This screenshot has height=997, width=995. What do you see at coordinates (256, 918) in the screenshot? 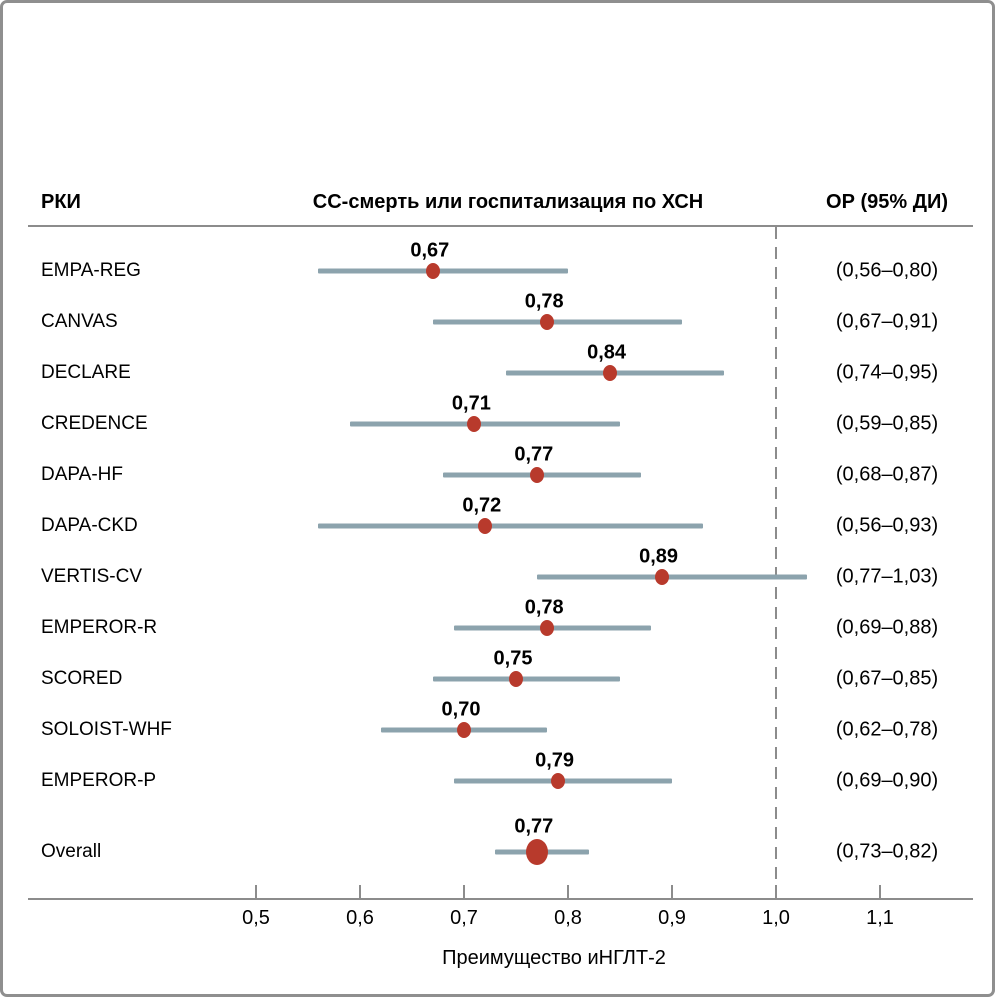
I see `x-axis-tick-label: 0,5` at bounding box center [256, 918].